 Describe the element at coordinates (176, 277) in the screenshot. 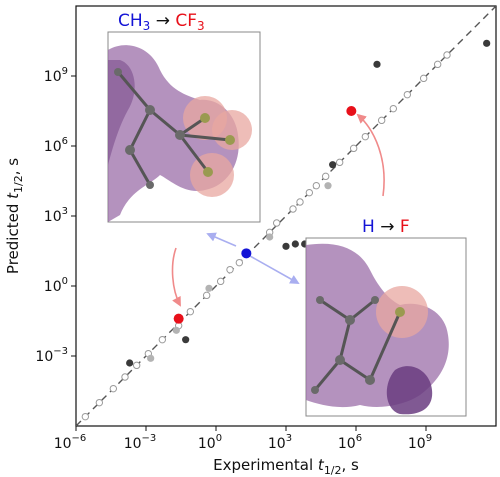

I see `arrow-red-lower` at that location.